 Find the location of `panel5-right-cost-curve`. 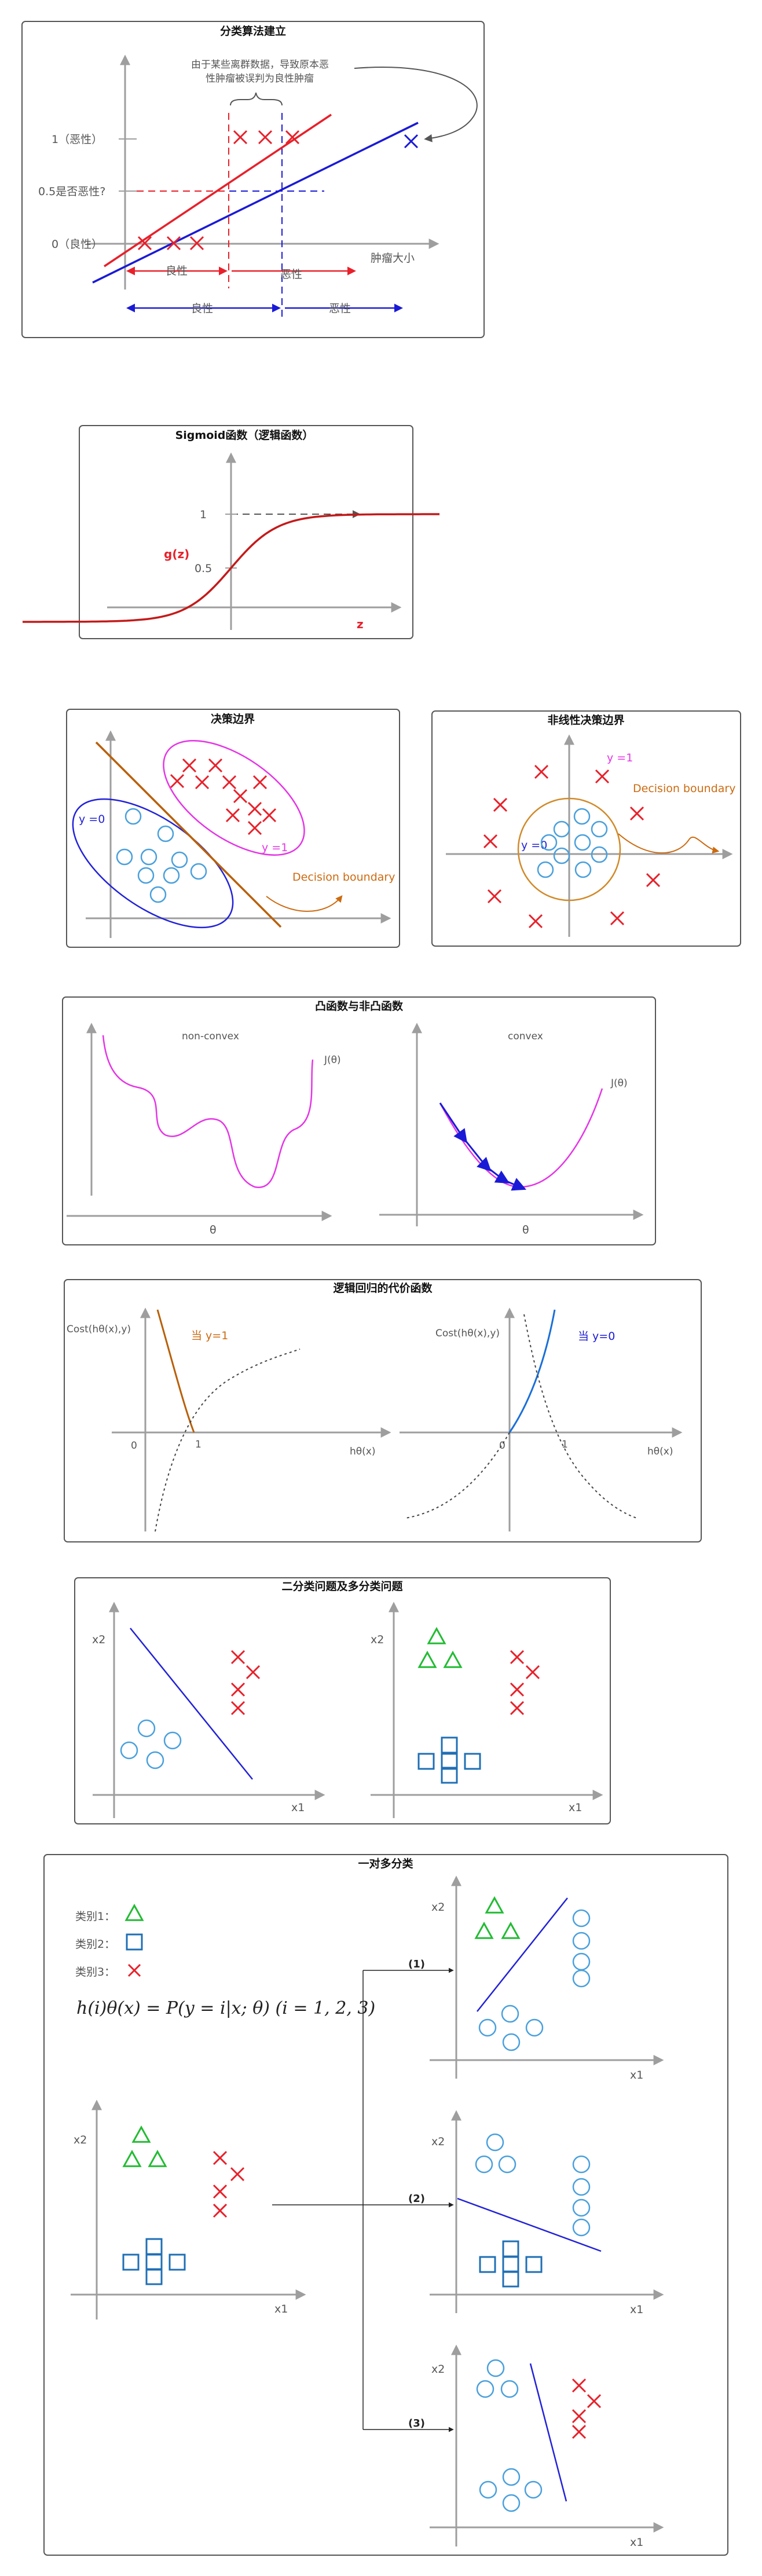

panel5-right-cost-curve is located at coordinates (532, 1371).